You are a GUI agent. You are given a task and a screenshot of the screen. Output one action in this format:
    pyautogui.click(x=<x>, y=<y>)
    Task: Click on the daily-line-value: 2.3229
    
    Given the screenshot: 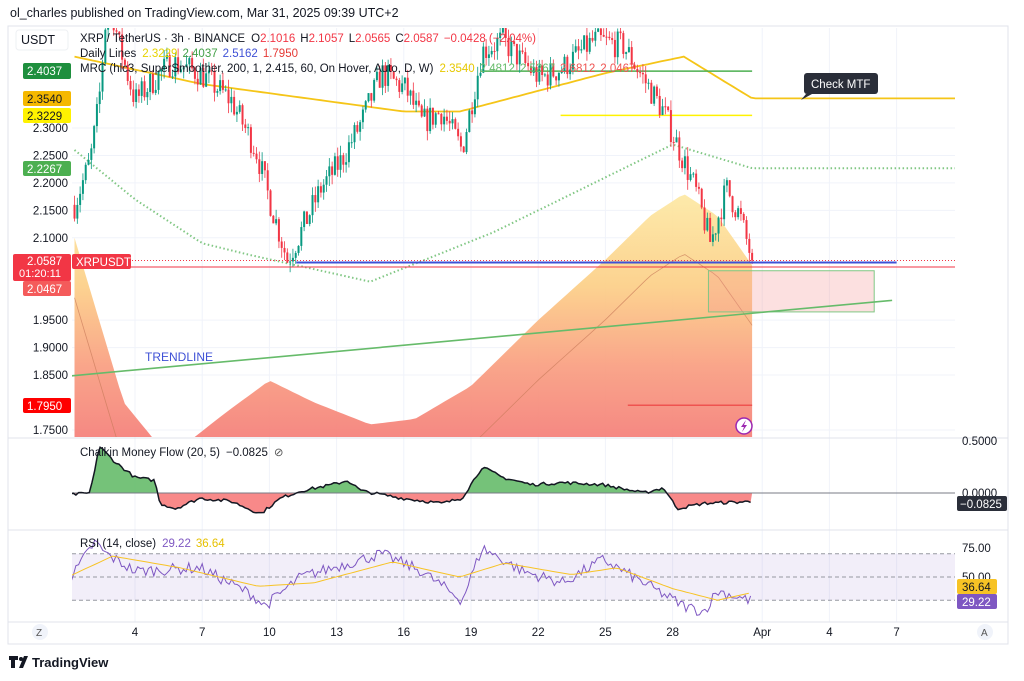 What is the action you would take?
    pyautogui.click(x=159, y=54)
    